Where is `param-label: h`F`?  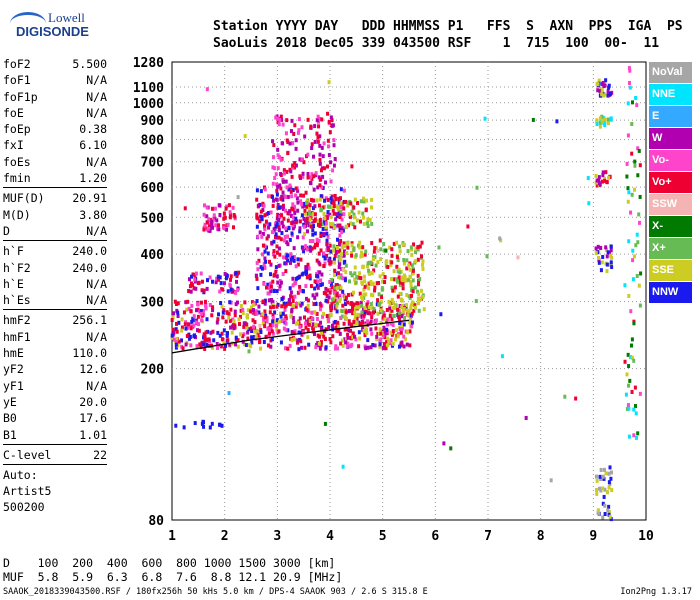
param-label: h`F is located at coordinates (13, 251).